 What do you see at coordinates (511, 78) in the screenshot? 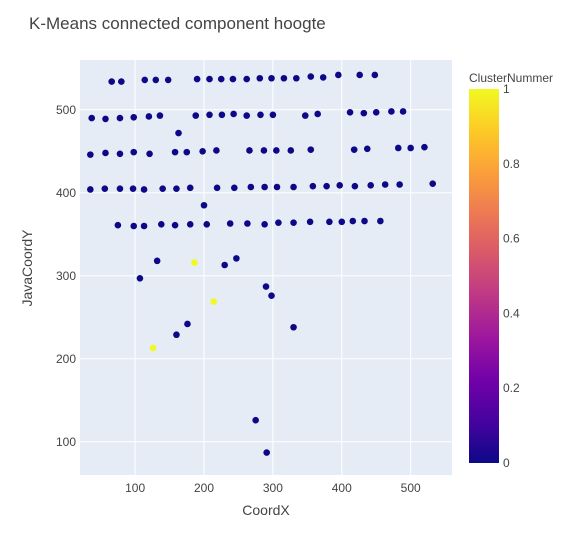
I see `colorbar-title: ClusterNummer` at bounding box center [511, 78].